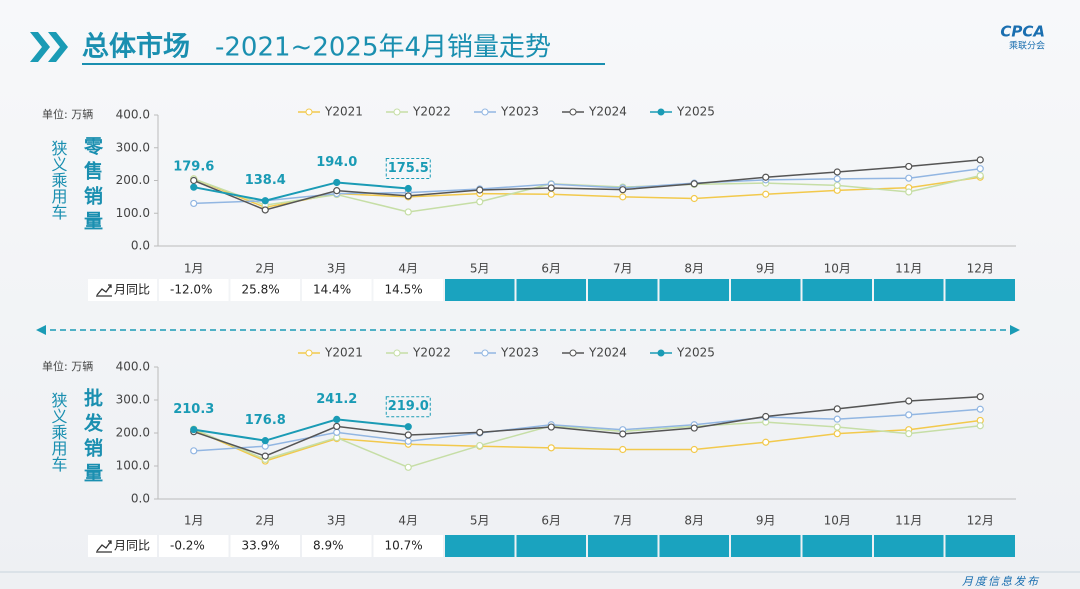 The image size is (1080, 589). What do you see at coordinates (408, 407) in the screenshot?
I see `label-box` at bounding box center [408, 407].